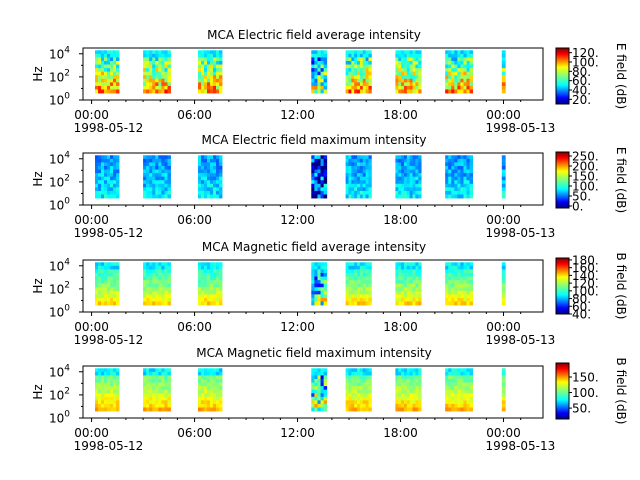  I want to click on colorbar-tick-label: 200., so click(585, 167).